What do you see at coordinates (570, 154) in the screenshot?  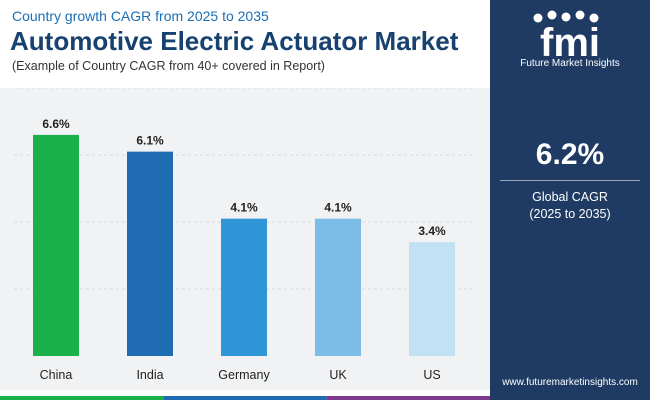 I see `global-cagr-value: 6.2%` at bounding box center [570, 154].